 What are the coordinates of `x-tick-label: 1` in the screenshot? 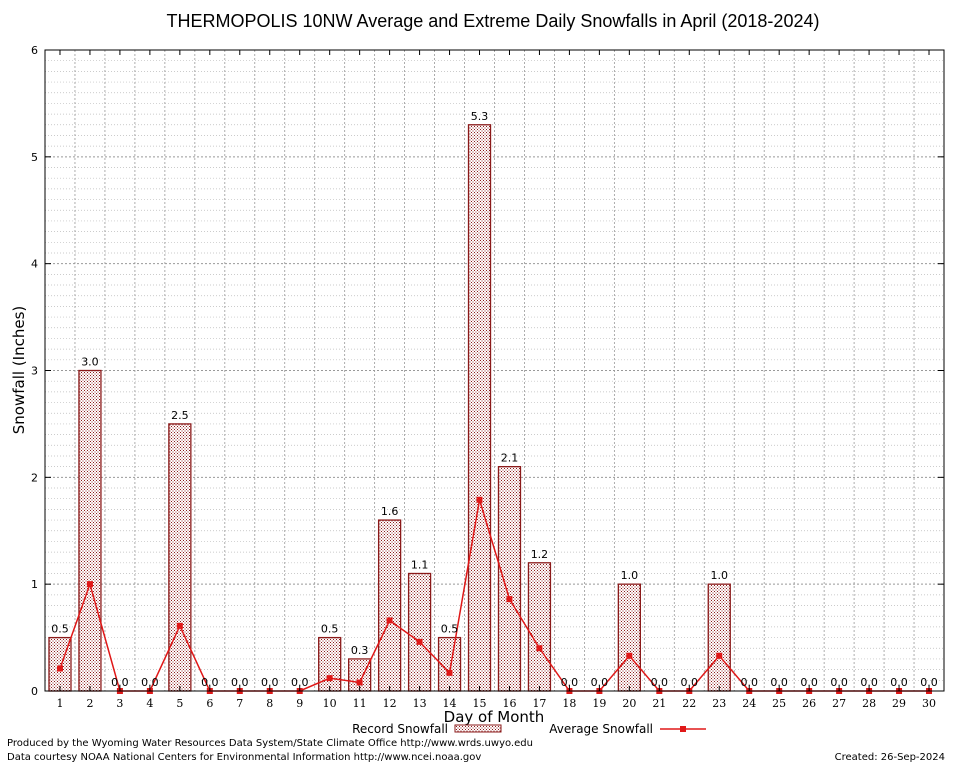 It's located at (59, 703).